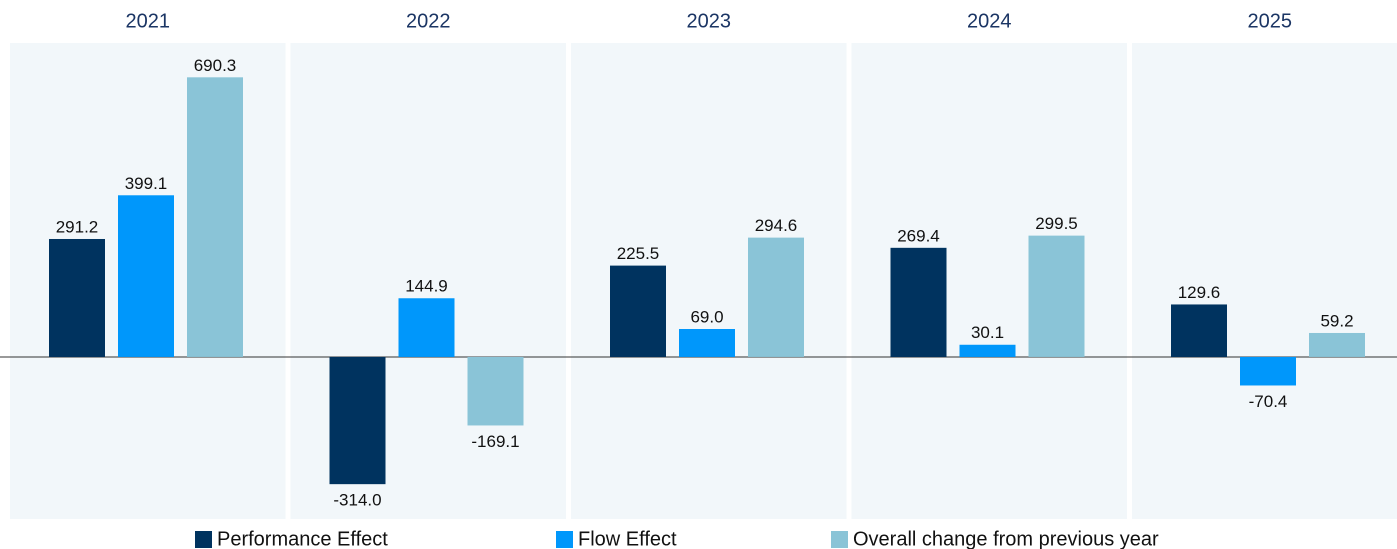 The image size is (1397, 549). What do you see at coordinates (302, 538) in the screenshot?
I see `legend-label: Performance Effect` at bounding box center [302, 538].